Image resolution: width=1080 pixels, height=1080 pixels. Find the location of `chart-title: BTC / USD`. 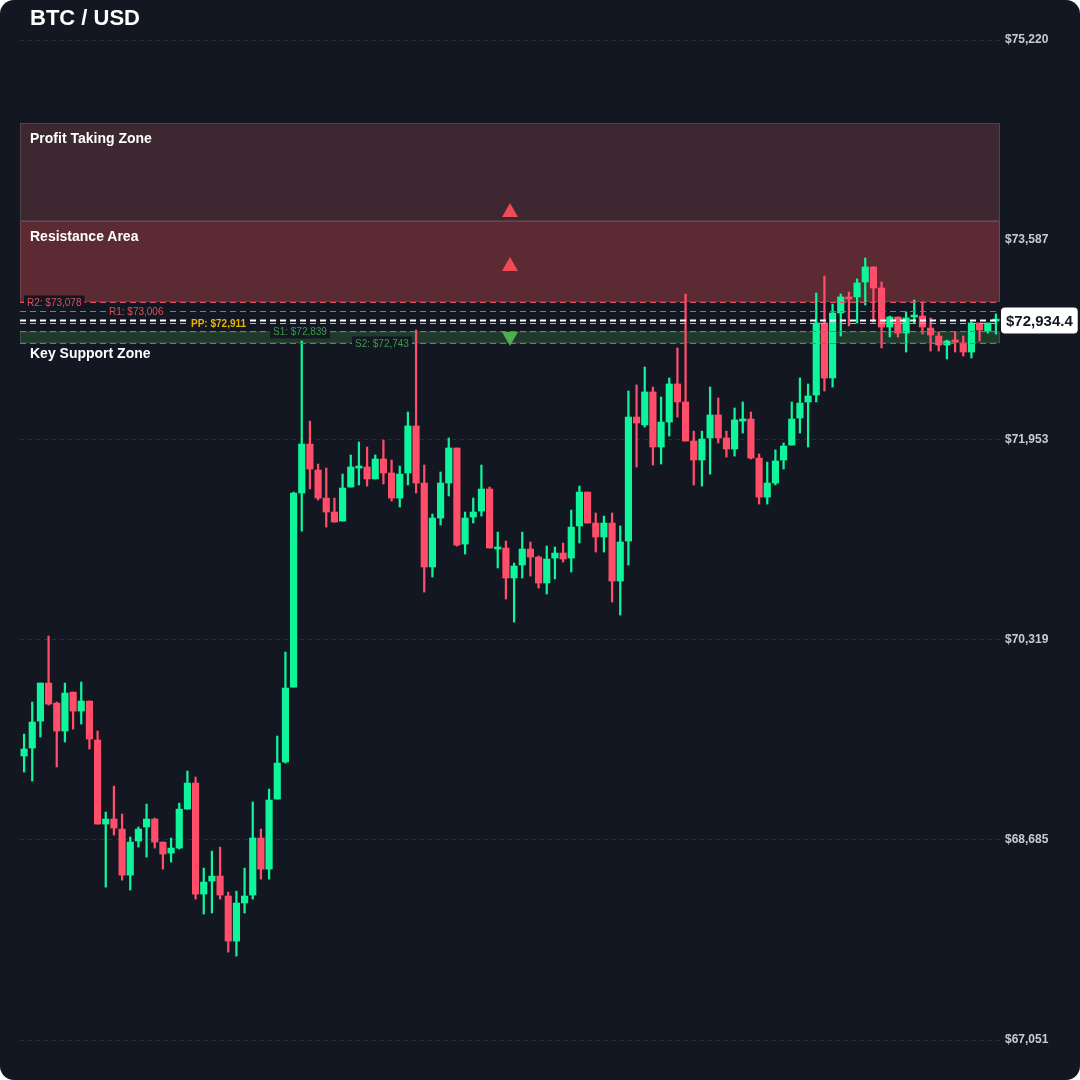

chart-title: BTC / USD is located at coordinates (85, 18).